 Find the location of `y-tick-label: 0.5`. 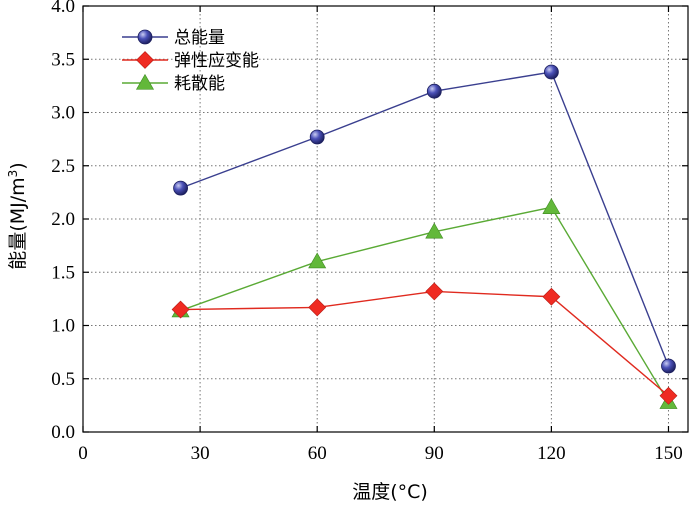

y-tick-label: 0.5 is located at coordinates (63, 379).